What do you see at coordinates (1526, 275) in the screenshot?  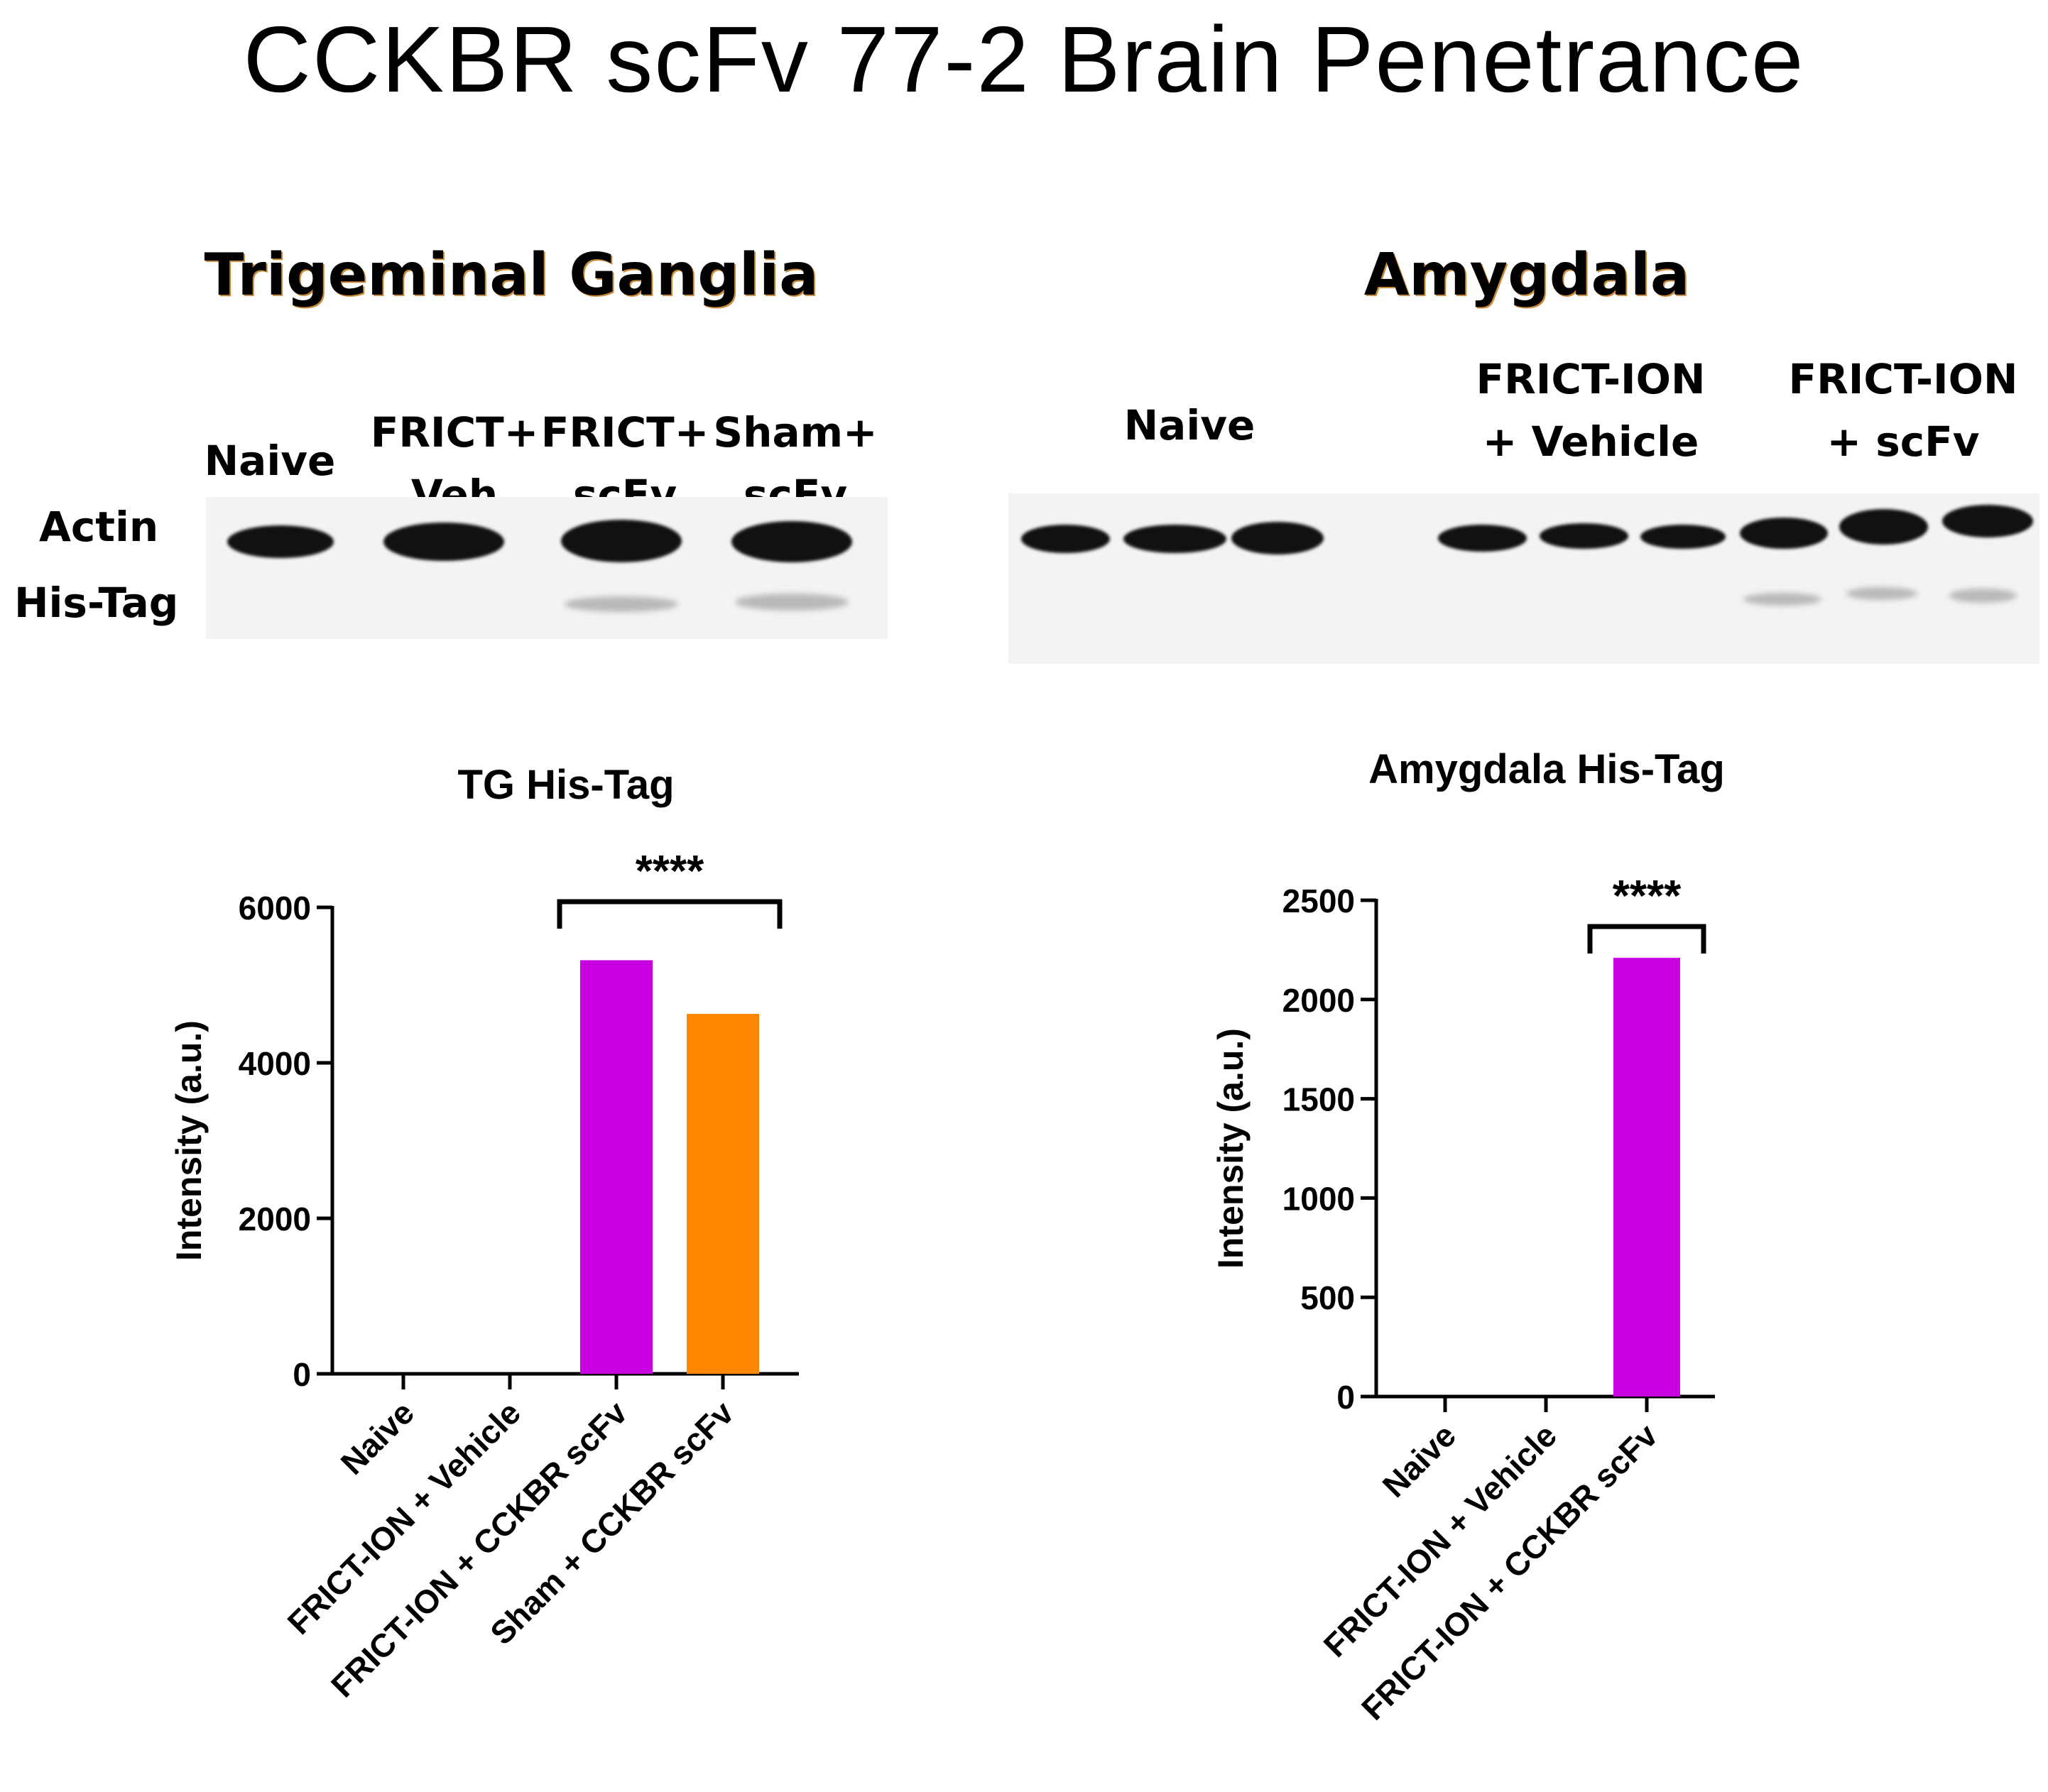 I see `amygdala-blot-title: Amygdala` at bounding box center [1526, 275].